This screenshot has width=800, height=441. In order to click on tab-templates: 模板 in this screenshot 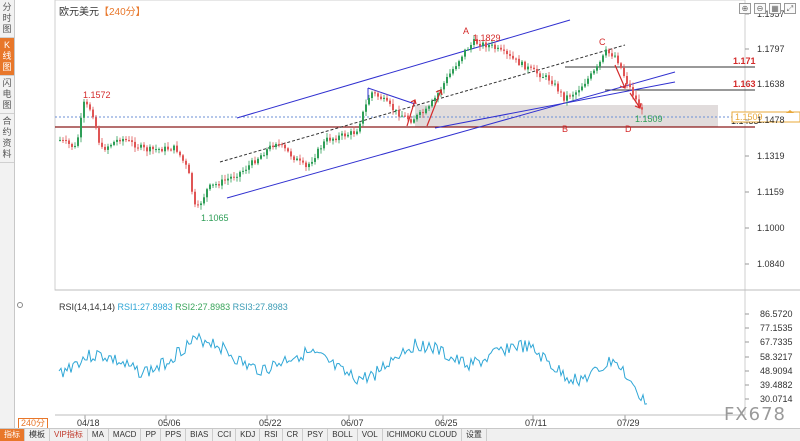, I will do `click(37, 435)`.